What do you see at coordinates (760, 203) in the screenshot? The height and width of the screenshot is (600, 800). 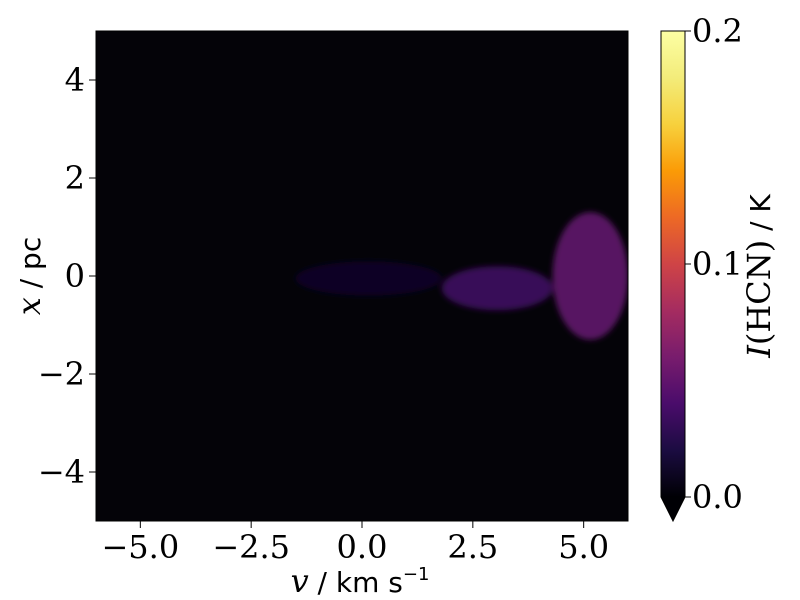 I see `colorbar-label-unit: K` at bounding box center [760, 203].